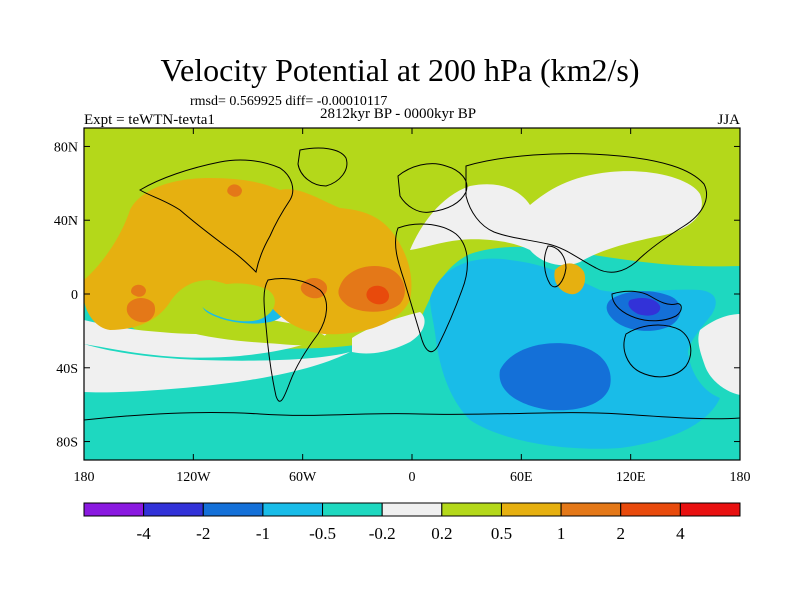  I want to click on coast-australia, so click(657, 351).